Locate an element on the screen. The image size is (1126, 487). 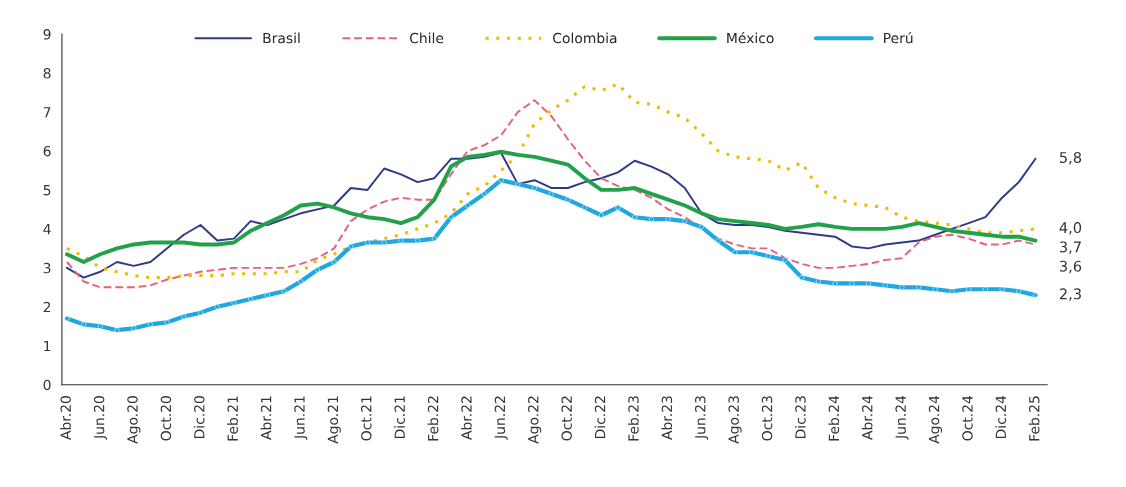
x-tick-label: Feb.25 is located at coordinates (1034, 418).